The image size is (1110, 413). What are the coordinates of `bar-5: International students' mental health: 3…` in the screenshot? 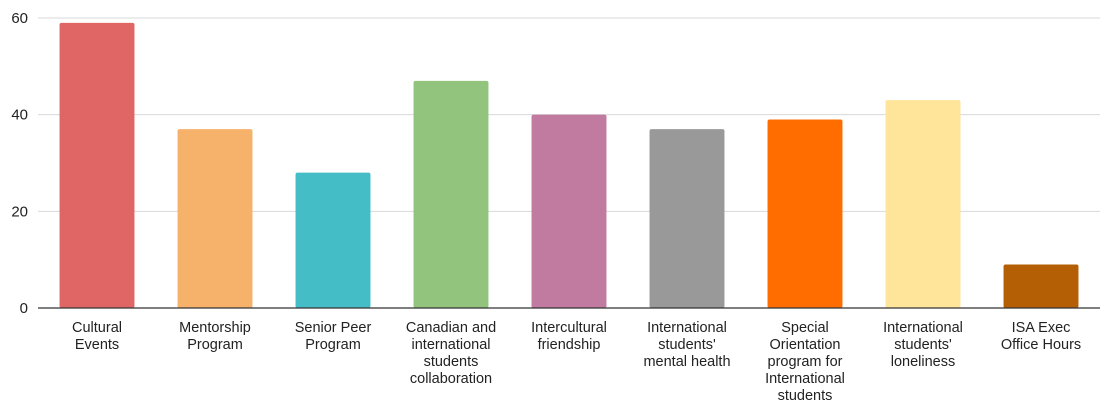 It's located at (687, 218).